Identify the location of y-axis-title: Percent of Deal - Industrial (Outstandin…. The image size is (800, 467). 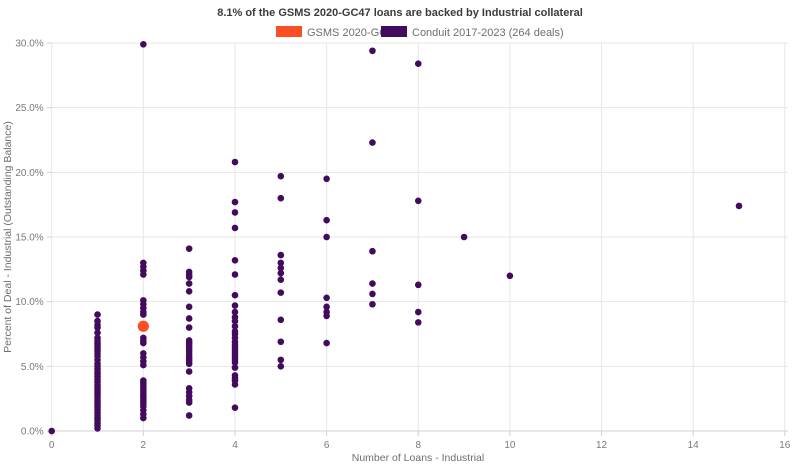
(8, 237).